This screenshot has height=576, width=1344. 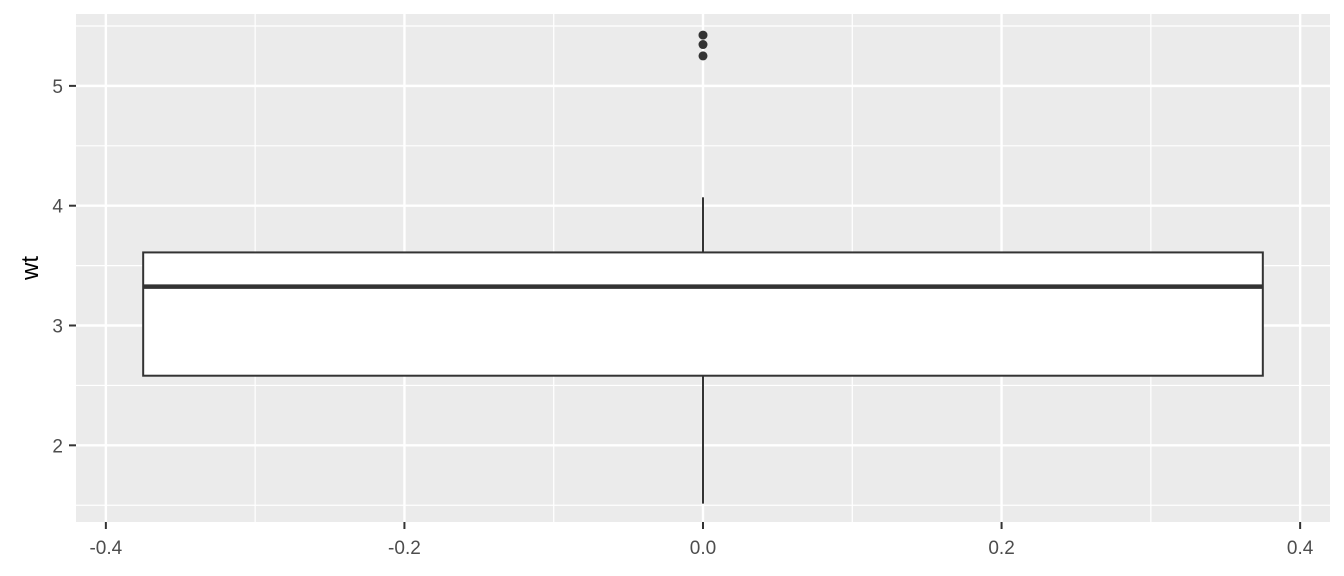 What do you see at coordinates (57, 87) in the screenshot?
I see `y-tick-label: 5` at bounding box center [57, 87].